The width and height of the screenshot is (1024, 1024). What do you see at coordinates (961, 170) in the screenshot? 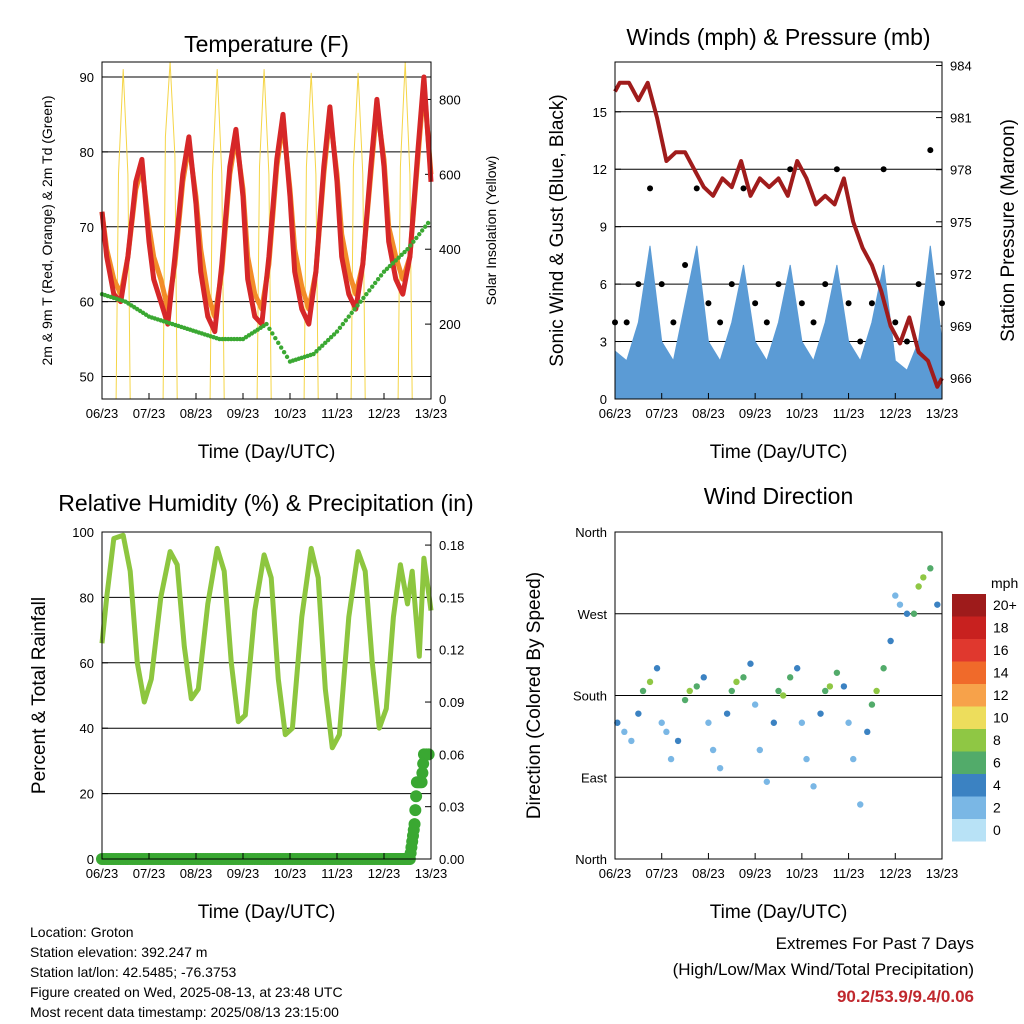
I see `y2-tick-label: 978` at bounding box center [961, 170].